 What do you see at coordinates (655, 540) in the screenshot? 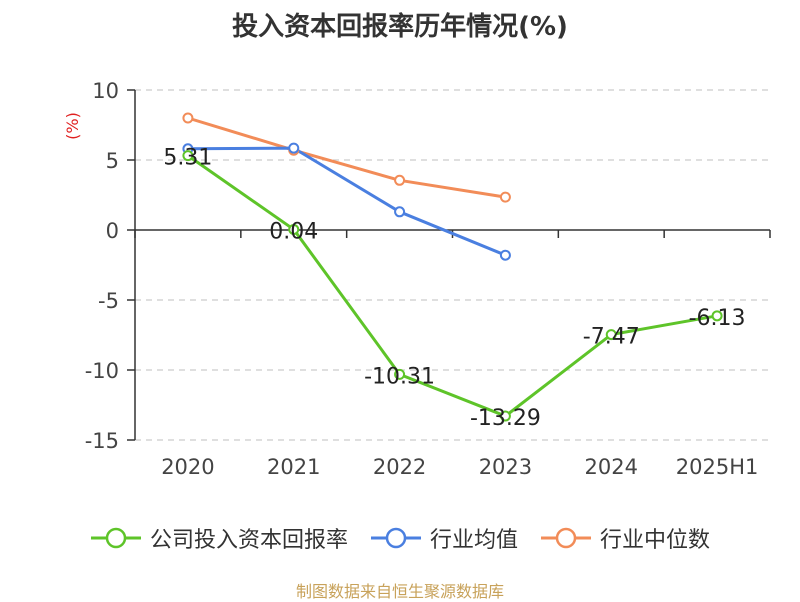
I see `legend-label: 行业中位数` at bounding box center [655, 540].